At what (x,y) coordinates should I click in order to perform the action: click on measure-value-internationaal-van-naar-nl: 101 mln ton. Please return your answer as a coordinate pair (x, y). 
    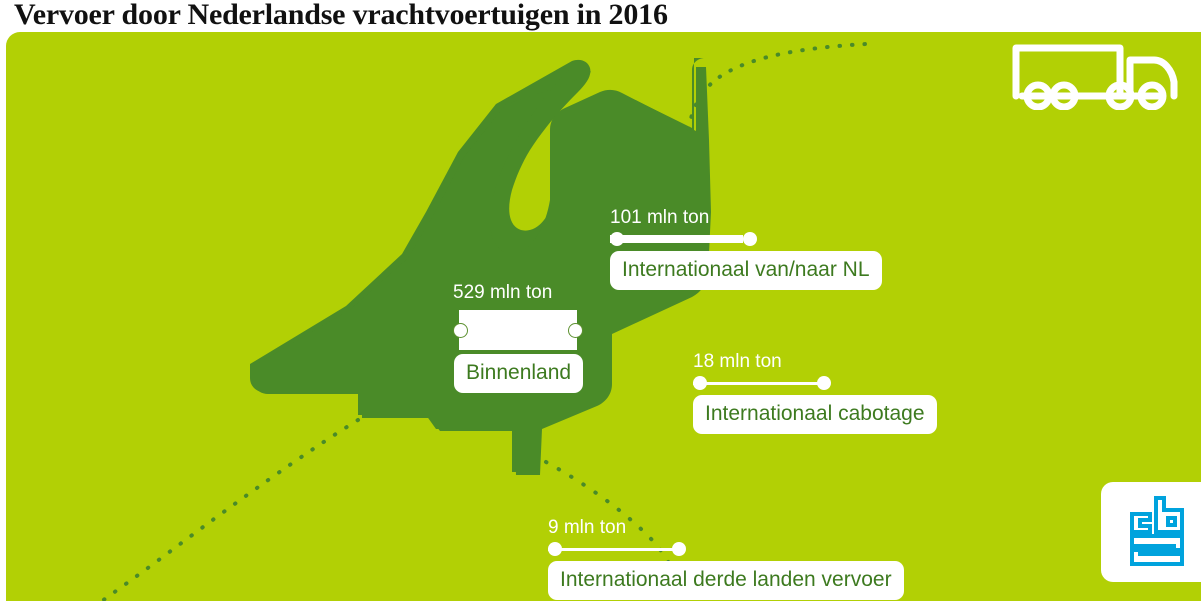
    Looking at the image, I should click on (660, 217).